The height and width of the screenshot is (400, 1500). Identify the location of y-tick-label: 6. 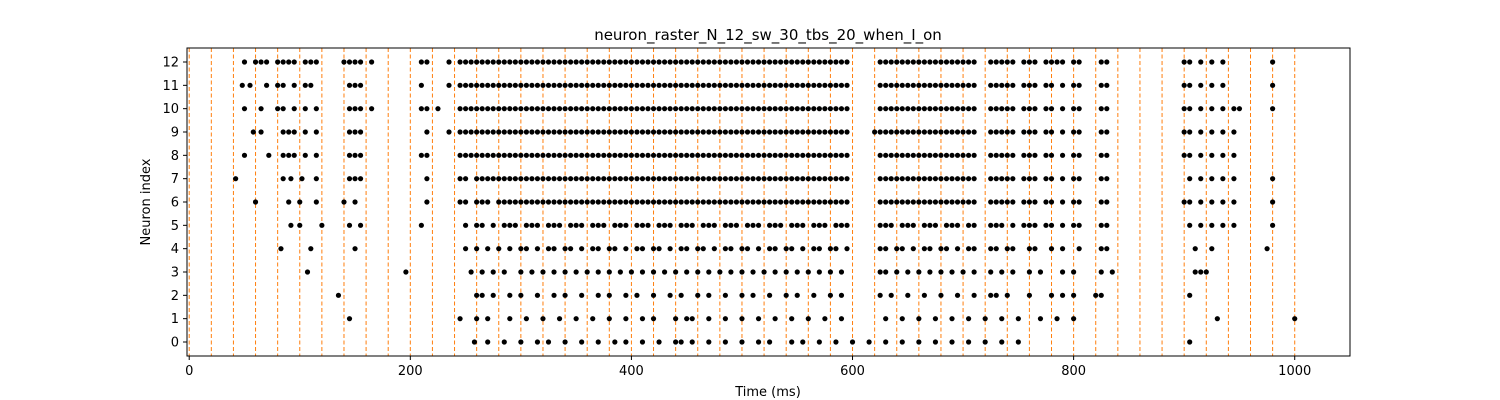
(175, 203).